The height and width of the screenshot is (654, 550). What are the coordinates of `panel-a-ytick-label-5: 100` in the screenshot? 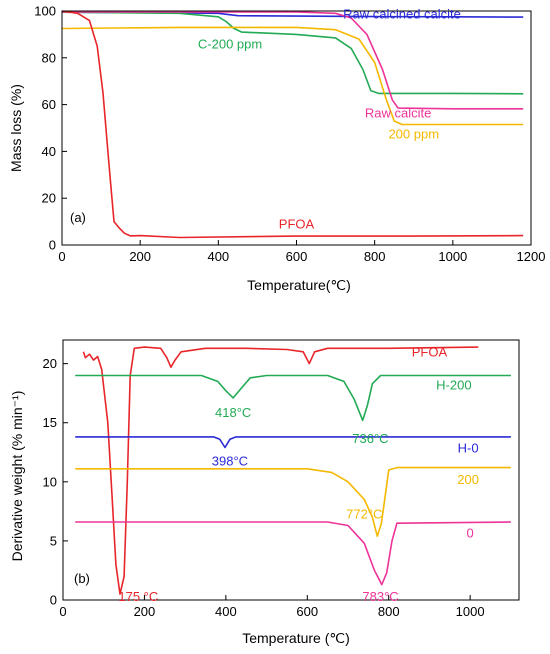 It's located at (45, 11).